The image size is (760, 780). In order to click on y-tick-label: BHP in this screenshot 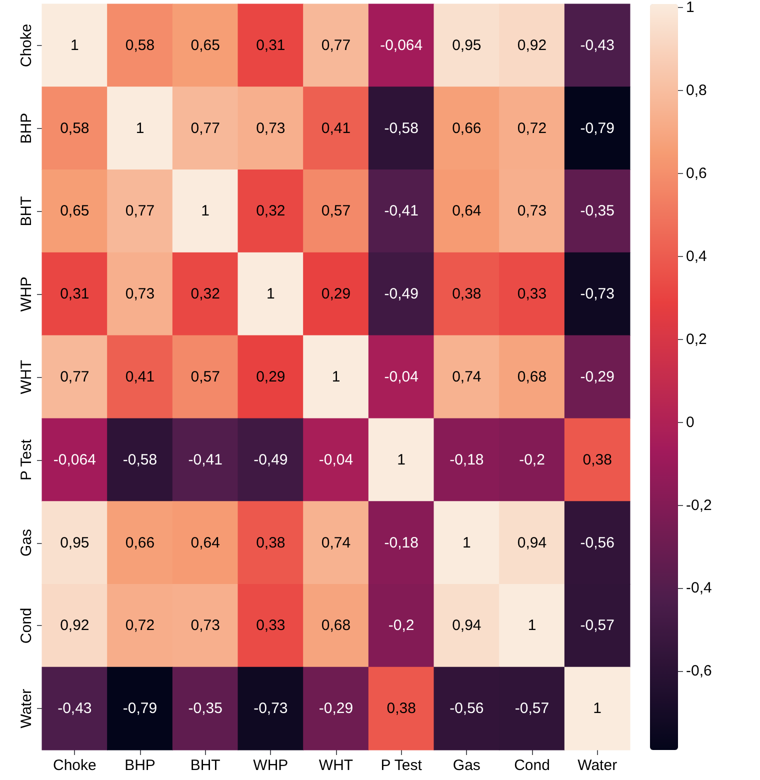, I will do `click(26, 128)`.